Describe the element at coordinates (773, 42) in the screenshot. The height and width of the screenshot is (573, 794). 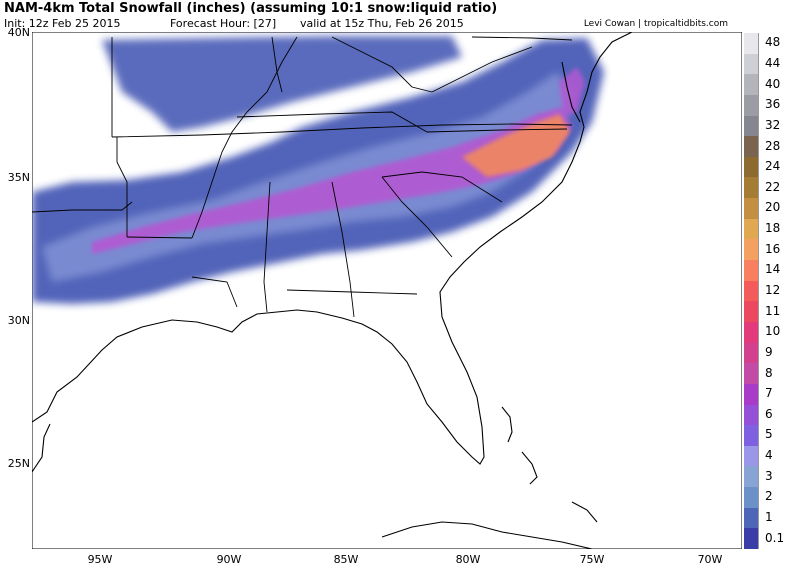
I see `legend-label: 48` at that location.